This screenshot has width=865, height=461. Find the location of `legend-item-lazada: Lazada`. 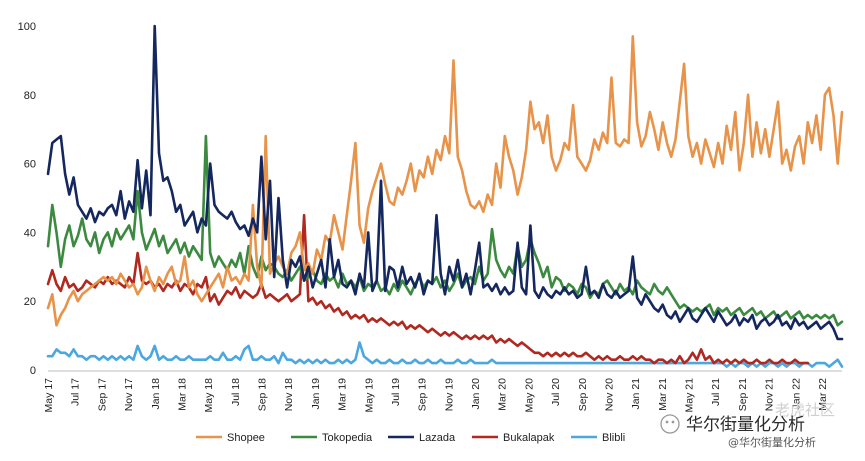

legend-item-lazada: Lazada is located at coordinates (422, 438).